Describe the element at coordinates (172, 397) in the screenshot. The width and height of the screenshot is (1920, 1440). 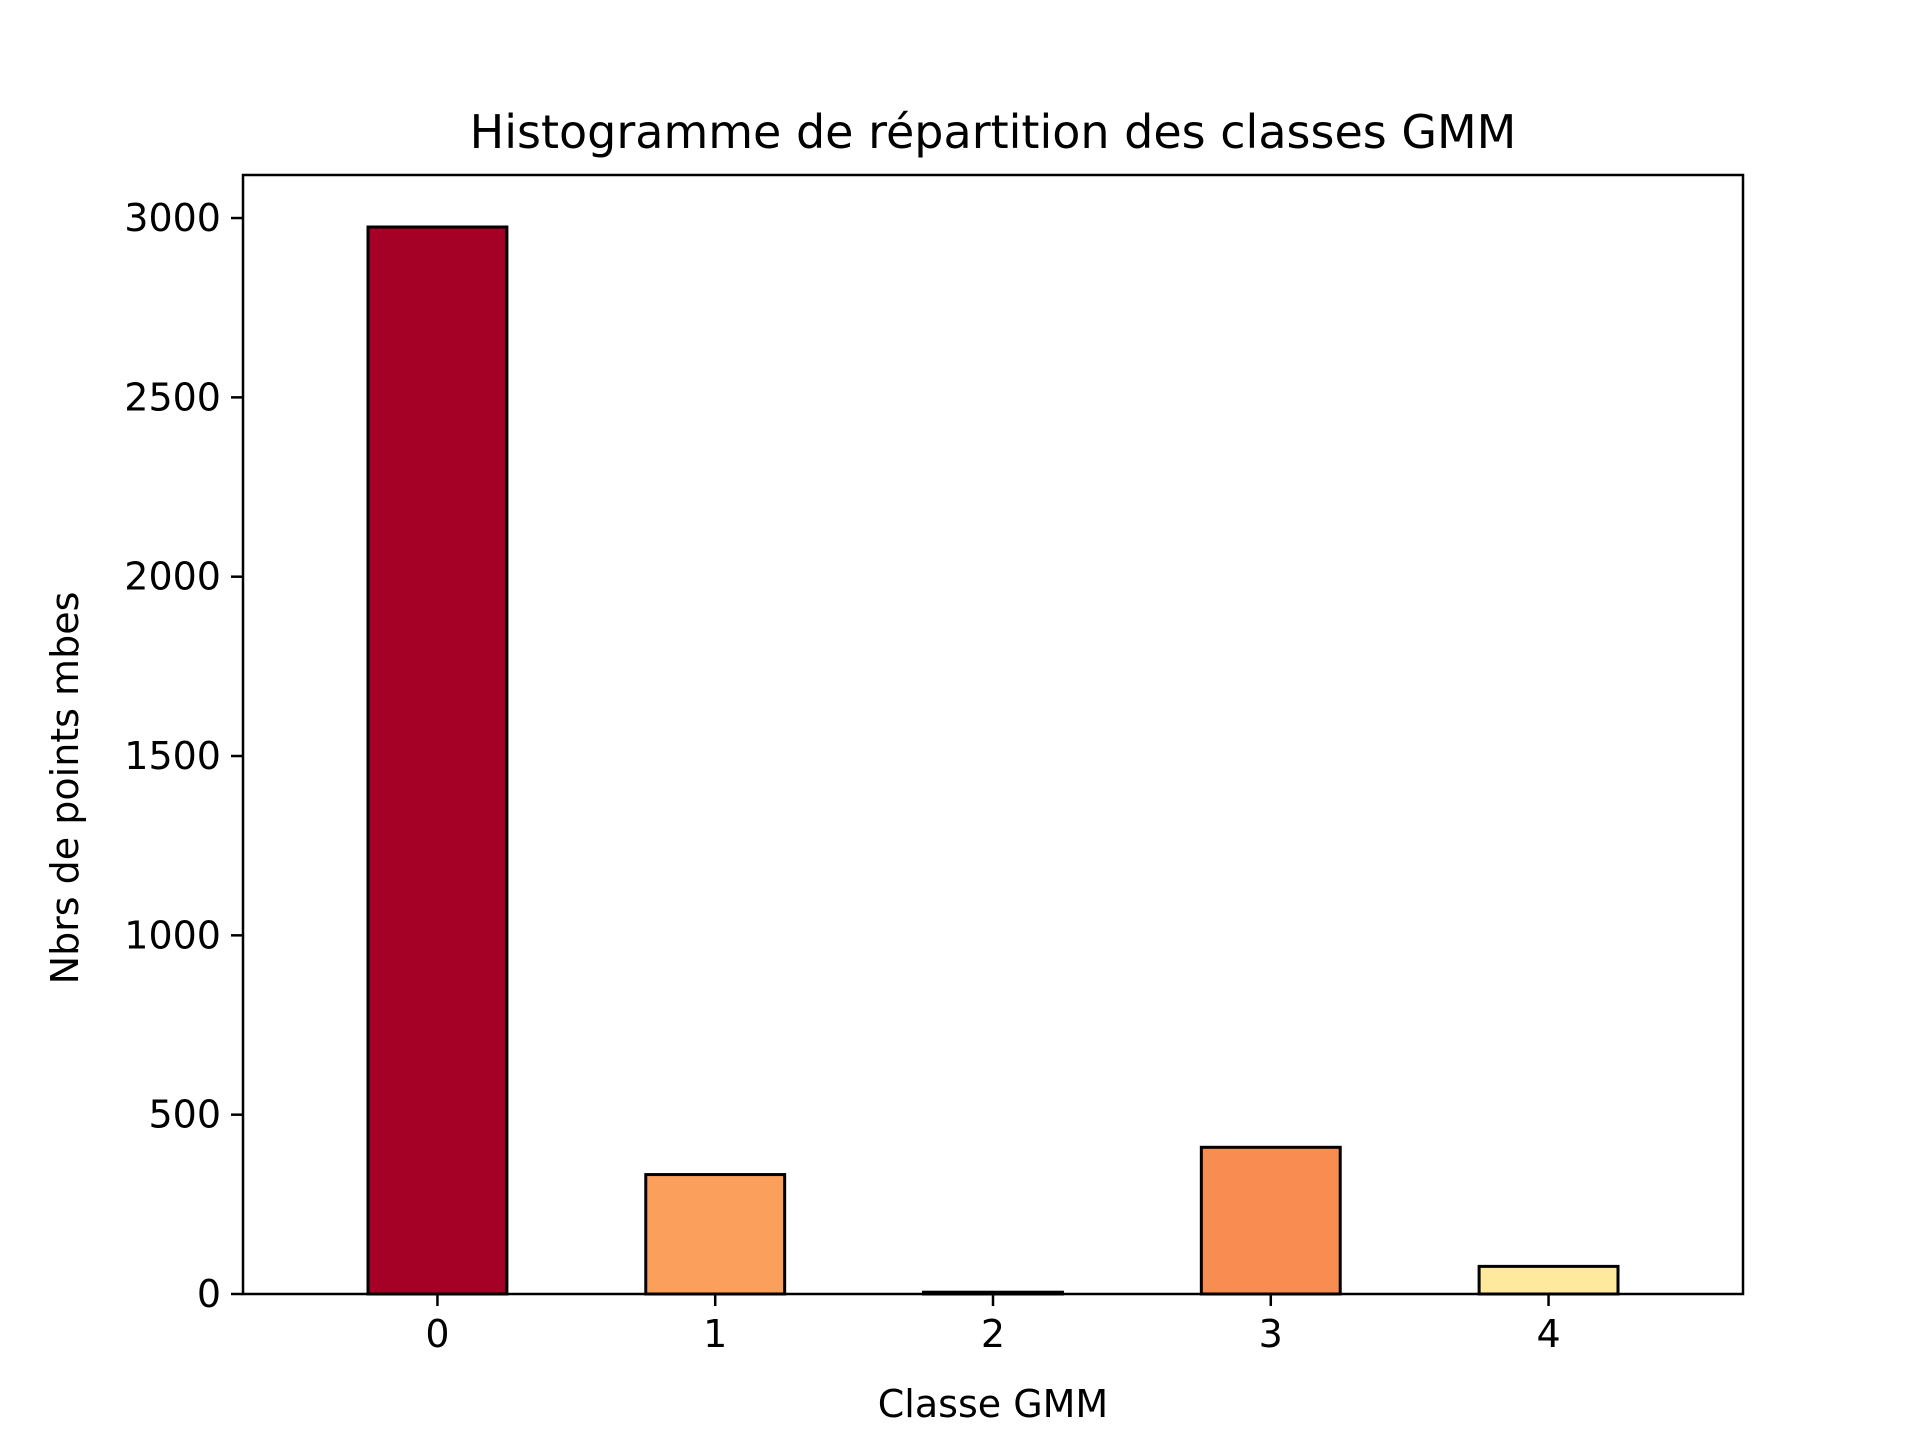
I see `y-tick-label: 2500` at that location.